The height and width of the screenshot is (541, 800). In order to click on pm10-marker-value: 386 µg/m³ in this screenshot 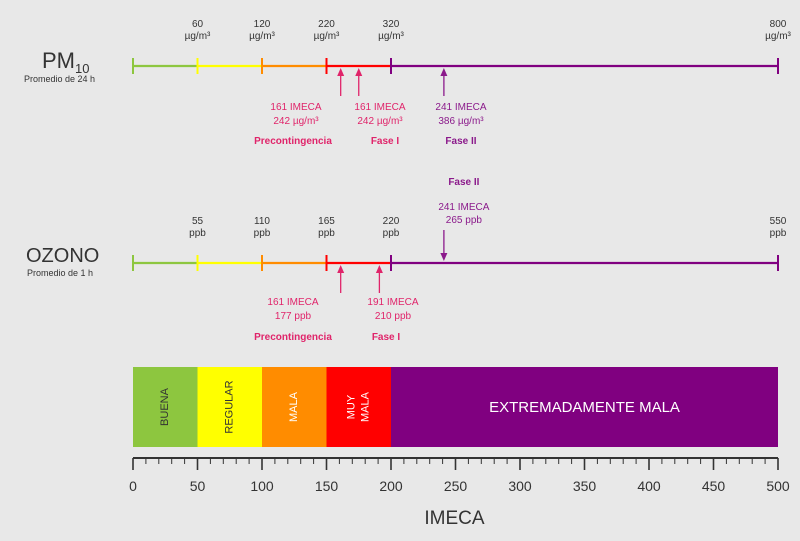, I will do `click(461, 121)`.